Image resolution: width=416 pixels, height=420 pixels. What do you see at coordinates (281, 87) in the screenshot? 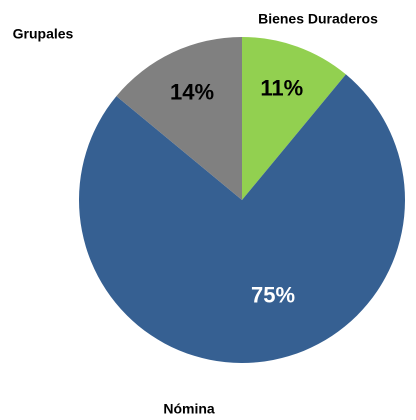
I see `slice-value-label: 11%` at bounding box center [281, 87].